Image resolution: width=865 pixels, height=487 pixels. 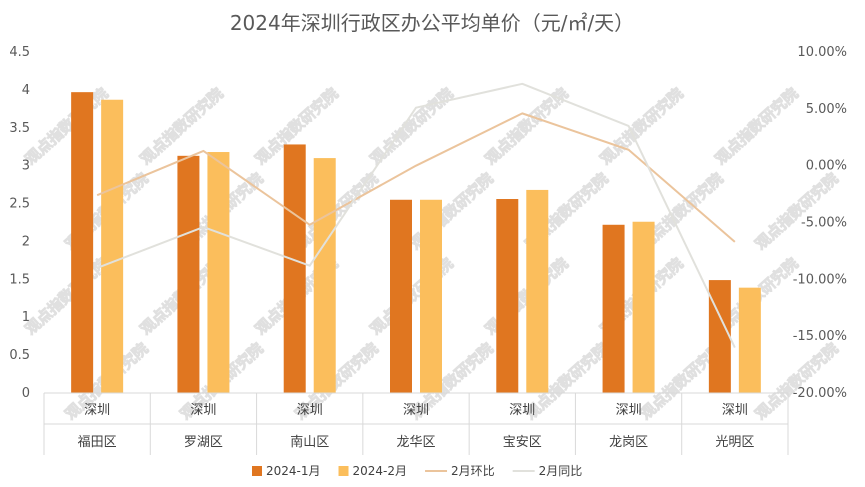 I want to click on y-left-tick-4: 2, so click(x=26, y=241).